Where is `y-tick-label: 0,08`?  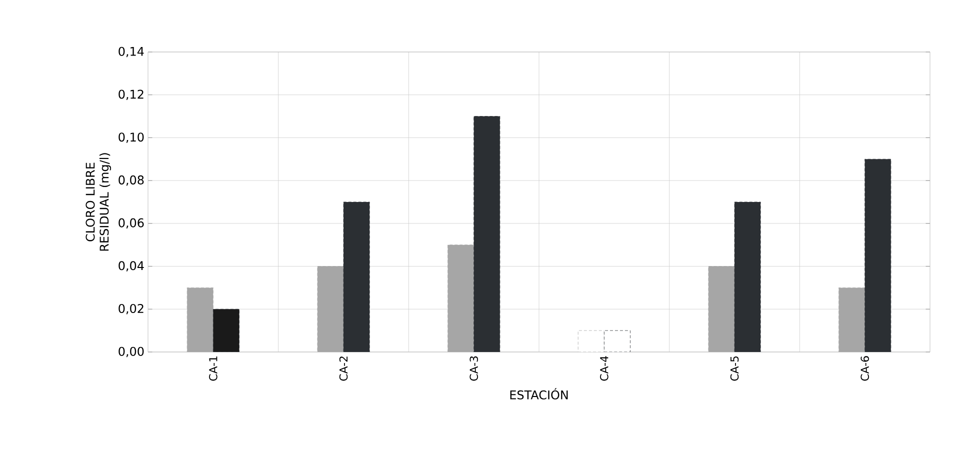
y-tick-label: 0,08 is located at coordinates (131, 180).